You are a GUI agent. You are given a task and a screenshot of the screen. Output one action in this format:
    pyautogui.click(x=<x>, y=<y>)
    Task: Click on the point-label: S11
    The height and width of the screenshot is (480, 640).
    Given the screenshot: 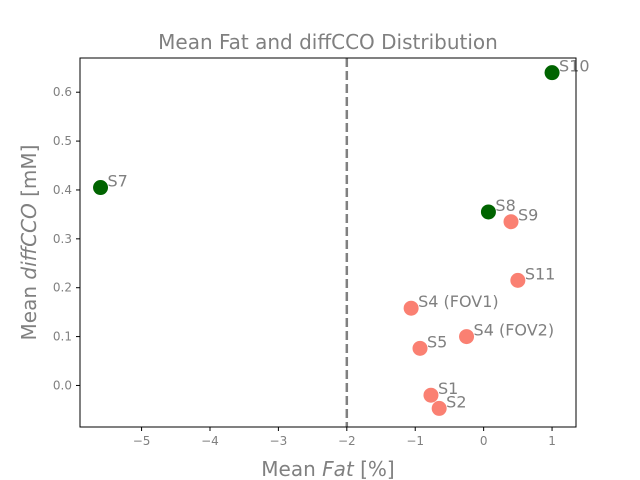 What is the action you would take?
    pyautogui.click(x=540, y=273)
    